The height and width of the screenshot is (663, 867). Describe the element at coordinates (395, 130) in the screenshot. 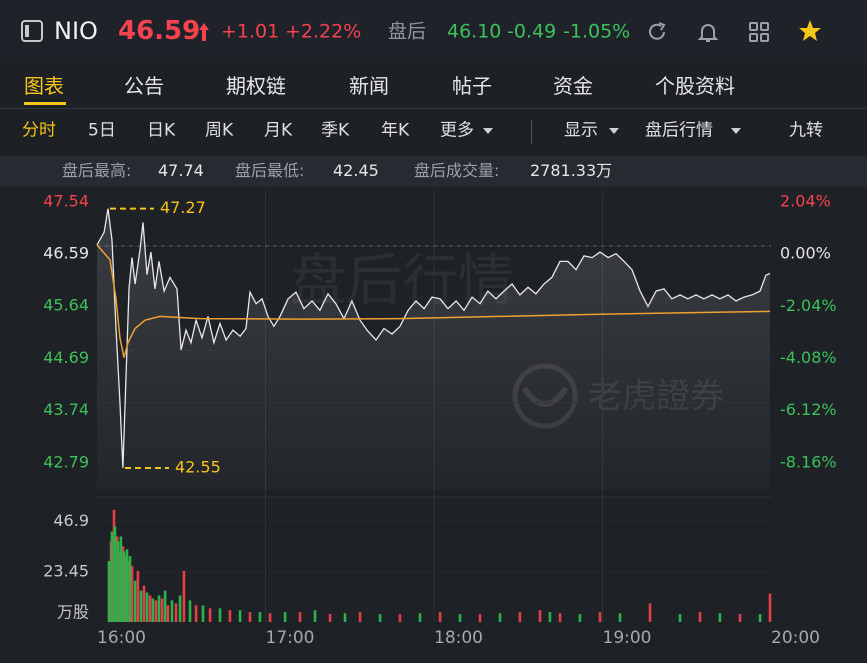

I see `period-button: 年K` at that location.